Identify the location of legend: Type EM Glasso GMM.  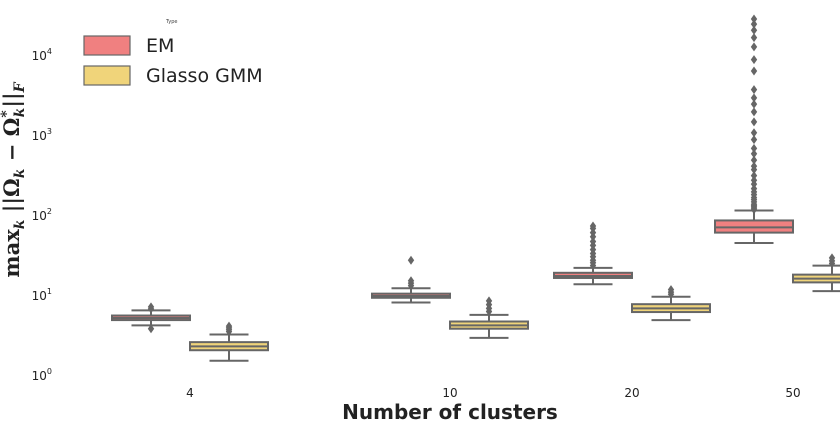
(173, 53).